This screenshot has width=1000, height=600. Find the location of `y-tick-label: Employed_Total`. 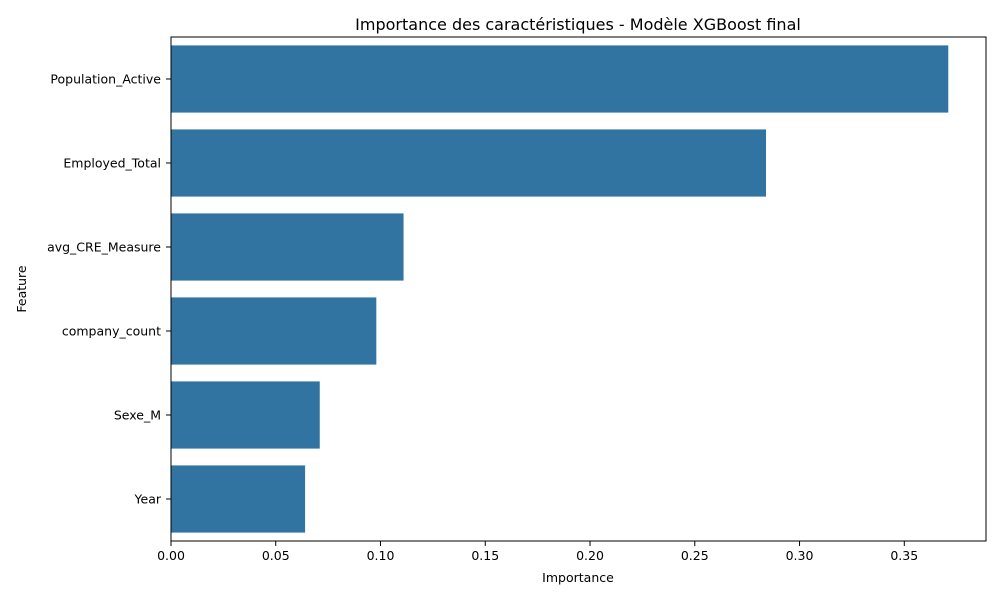

y-tick-label: Employed_Total is located at coordinates (112, 163).